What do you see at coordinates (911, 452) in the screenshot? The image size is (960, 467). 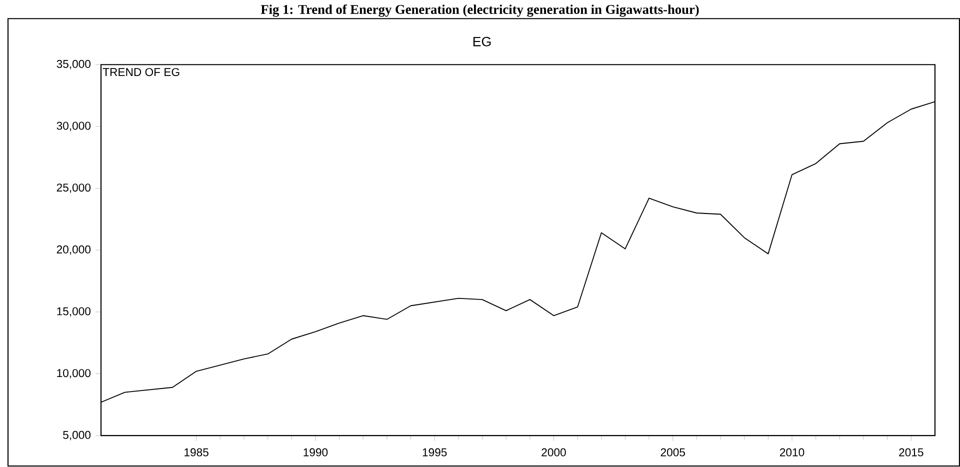 I see `x-tick-label: 2015` at bounding box center [911, 452].